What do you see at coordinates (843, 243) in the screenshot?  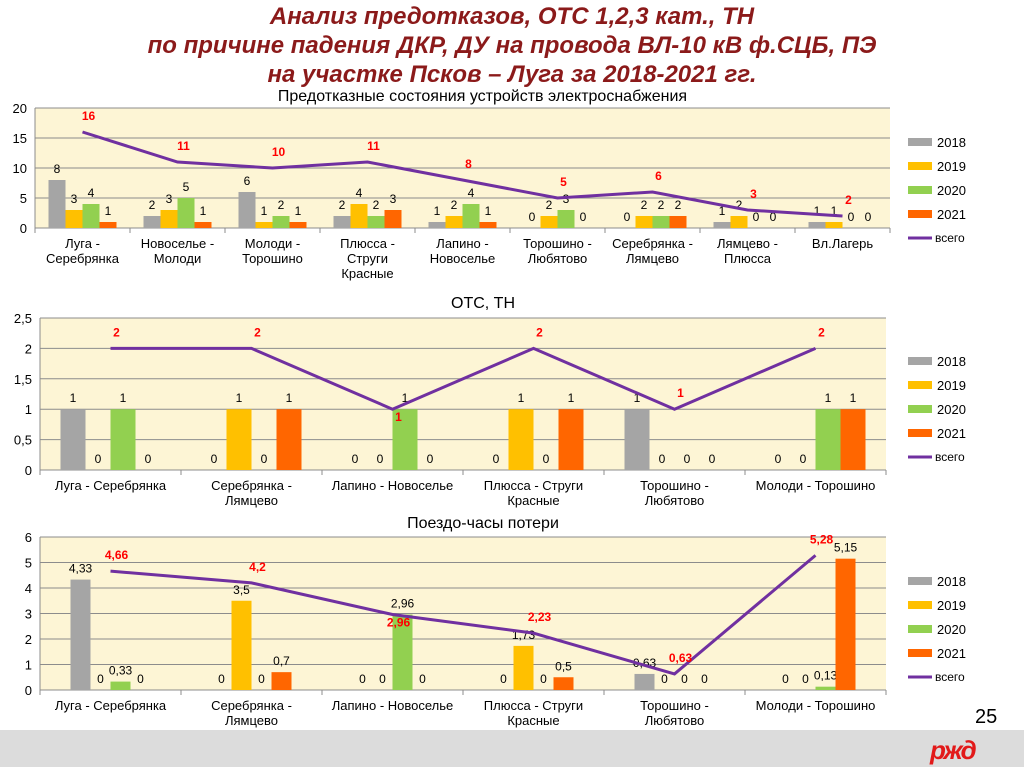 I see `x-category-label: Вл.Лагерь` at bounding box center [843, 243].